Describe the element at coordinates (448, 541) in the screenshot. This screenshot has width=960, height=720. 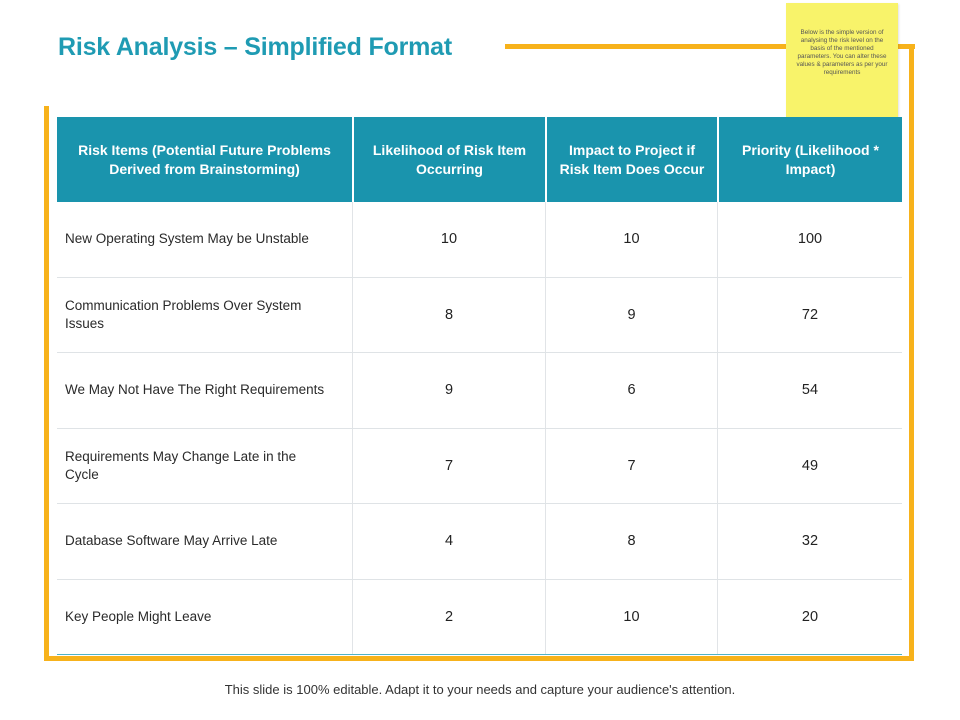
I see `likelihood-cell: 4` at that location.